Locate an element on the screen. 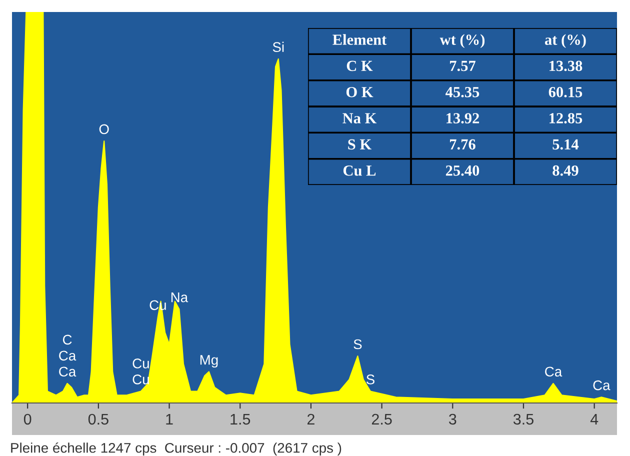  annotation: Na is located at coordinates (179, 297).